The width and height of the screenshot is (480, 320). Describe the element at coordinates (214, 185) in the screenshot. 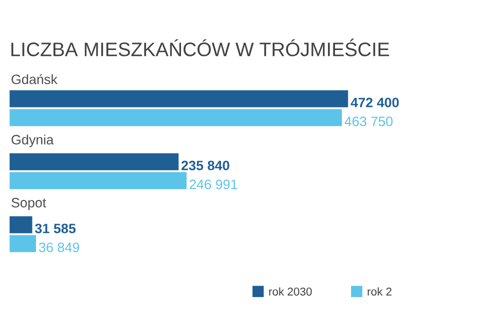

I see `data-label: 246 991` at that location.